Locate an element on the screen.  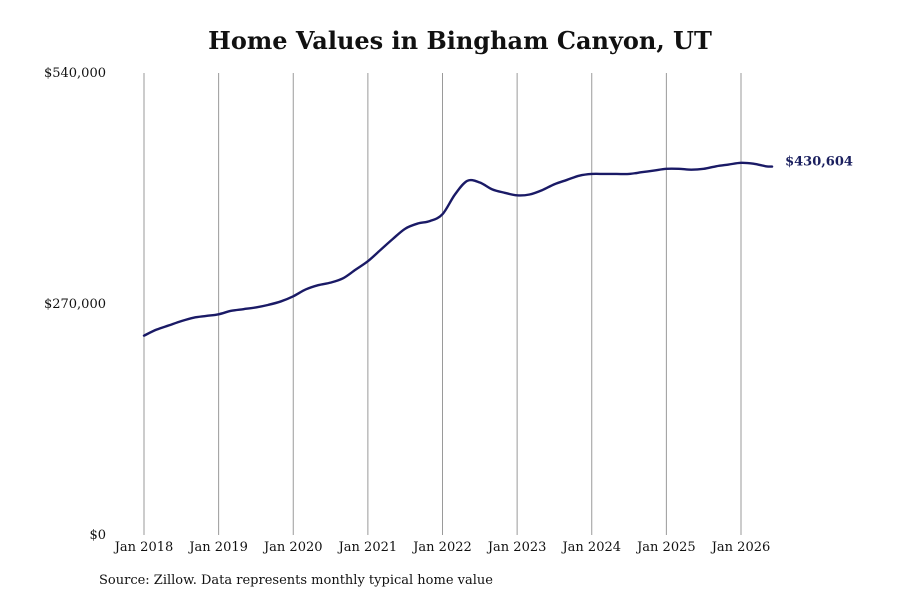
y-axis-tick-labels: $0 $270,000 $540,000 is located at coordinates (75, 304).